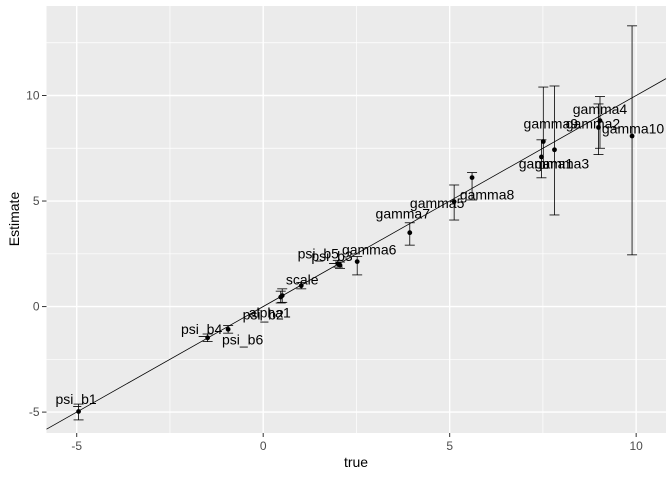  Describe the element at coordinates (551, 124) in the screenshot. I see `point-label: gamma9` at that location.